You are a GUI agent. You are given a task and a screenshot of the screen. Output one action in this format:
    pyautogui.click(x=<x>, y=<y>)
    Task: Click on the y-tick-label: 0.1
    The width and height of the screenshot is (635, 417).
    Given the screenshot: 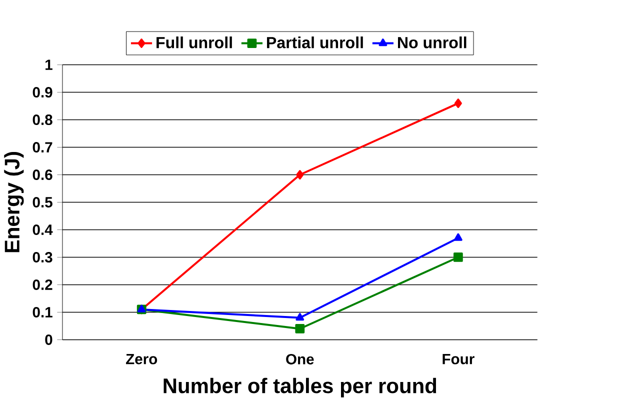 What is the action you would take?
    pyautogui.click(x=42, y=312)
    